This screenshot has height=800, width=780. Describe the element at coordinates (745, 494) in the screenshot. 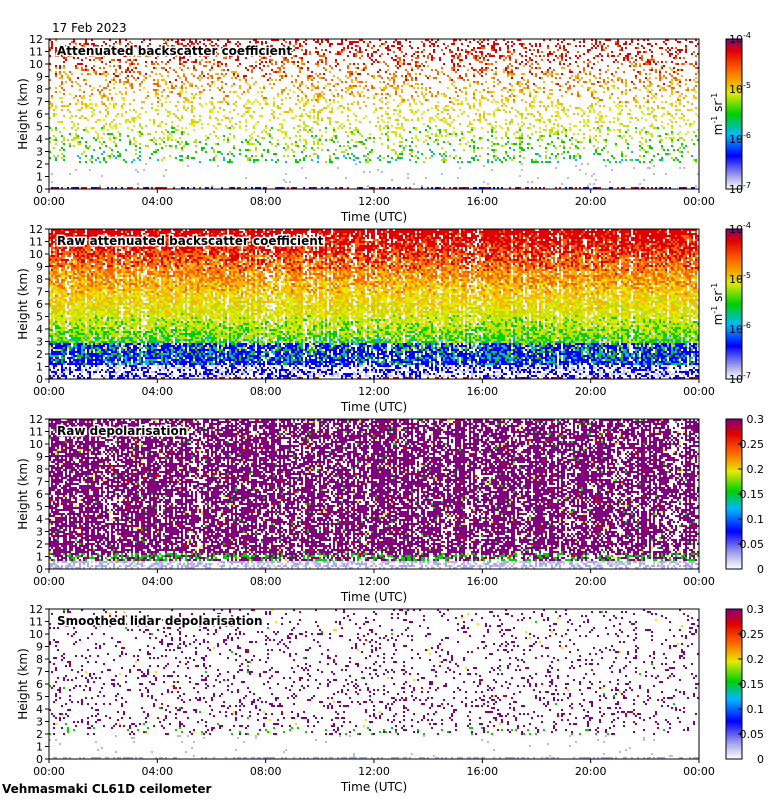

I see `colorbar: 0.3 0.25 0.2 0.15 0.1 0.05 0` at that location.